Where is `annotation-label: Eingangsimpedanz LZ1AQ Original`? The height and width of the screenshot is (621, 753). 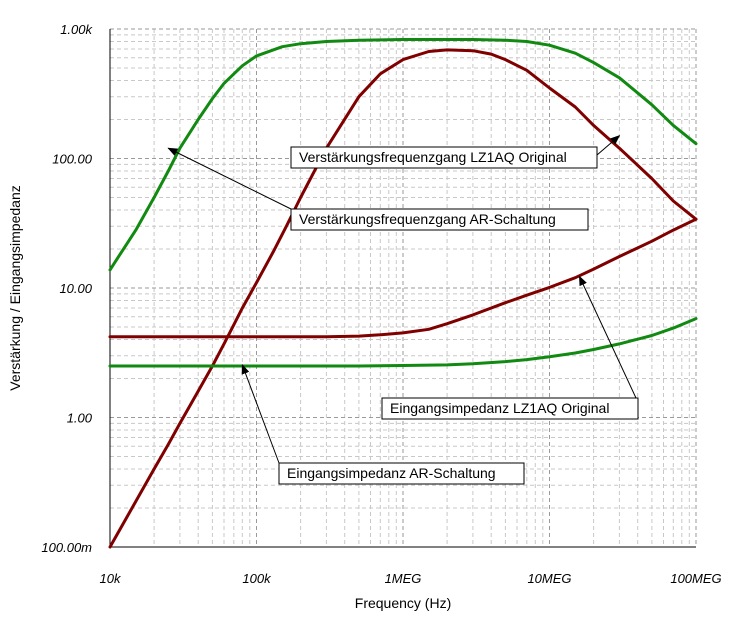 annotation-label: Eingangsimpedanz LZ1AQ Original is located at coordinates (499, 408).